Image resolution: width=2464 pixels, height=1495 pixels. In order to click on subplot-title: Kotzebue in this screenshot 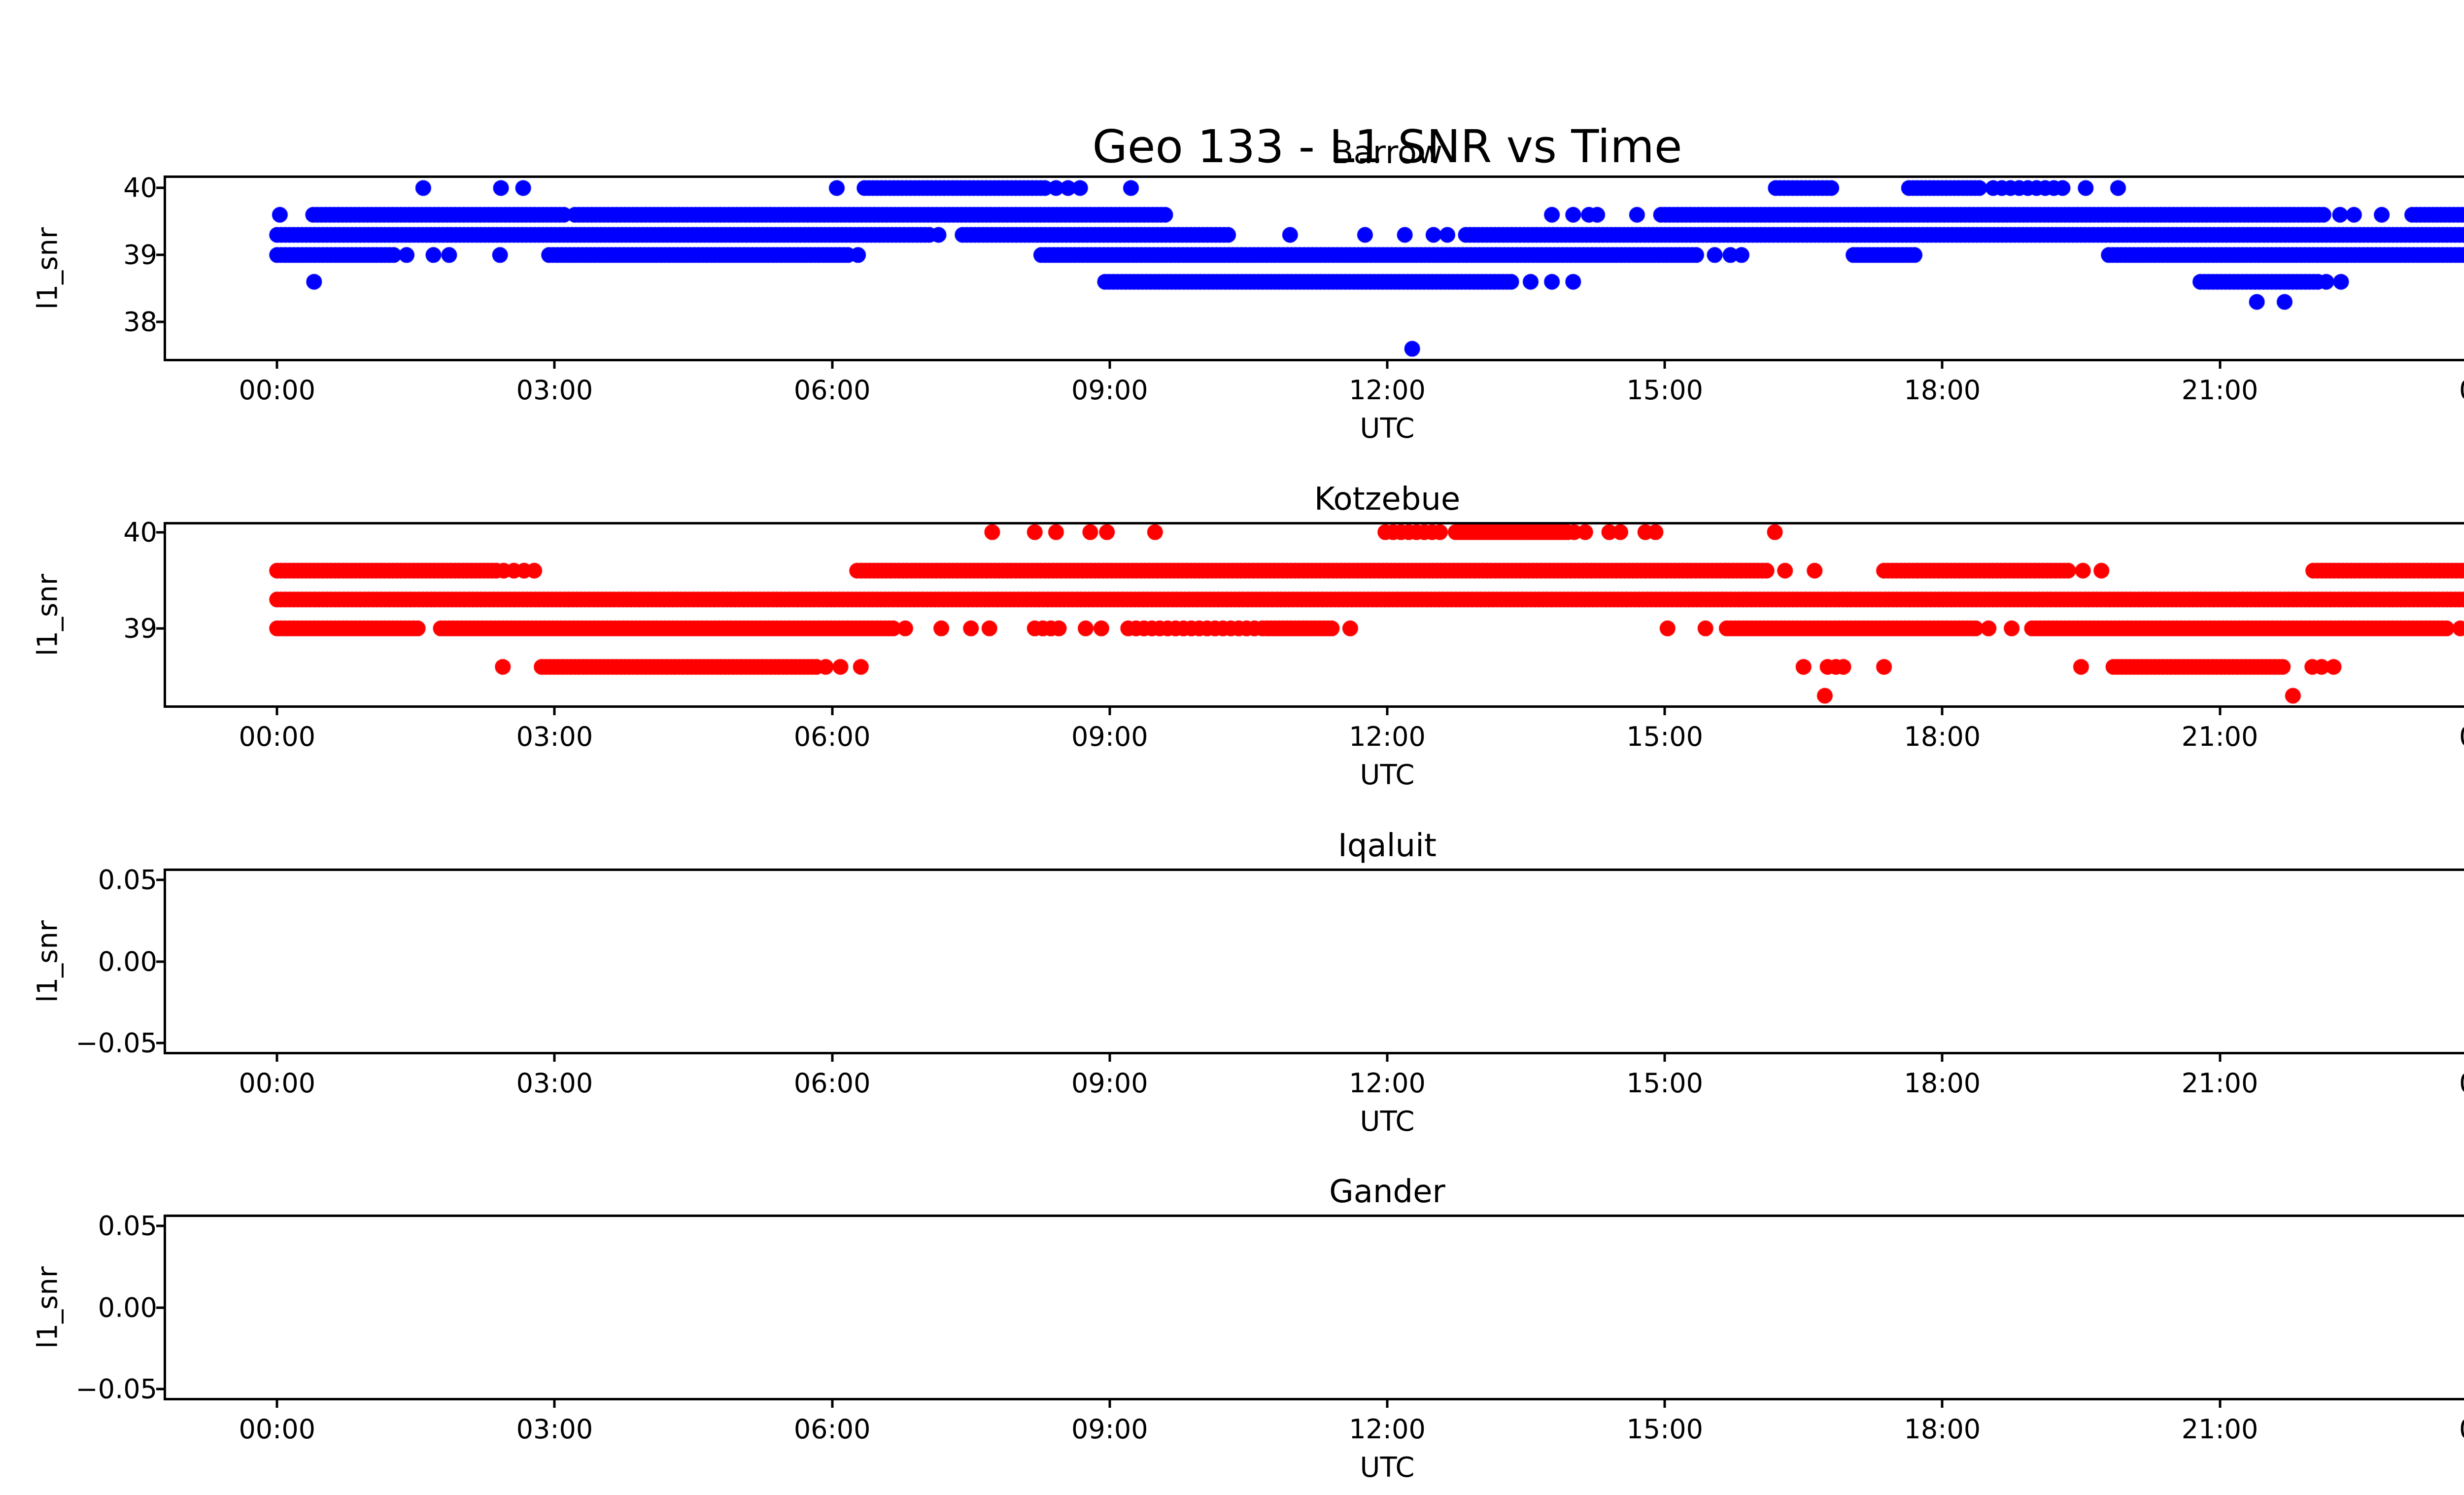, I will do `click(1387, 499)`.